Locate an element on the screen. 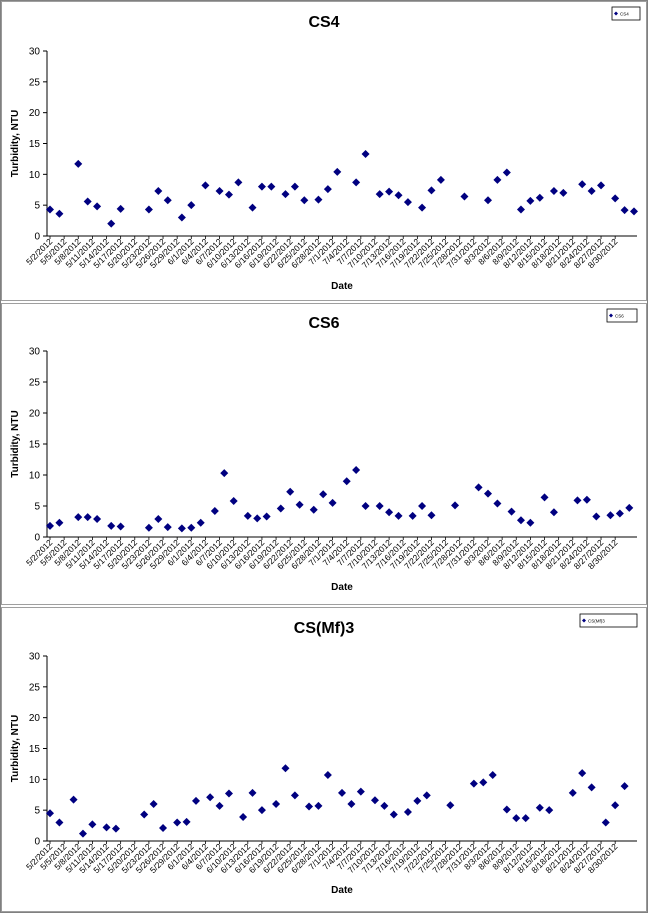 The width and height of the screenshot is (648, 918). legend-label: CS4 is located at coordinates (624, 14).